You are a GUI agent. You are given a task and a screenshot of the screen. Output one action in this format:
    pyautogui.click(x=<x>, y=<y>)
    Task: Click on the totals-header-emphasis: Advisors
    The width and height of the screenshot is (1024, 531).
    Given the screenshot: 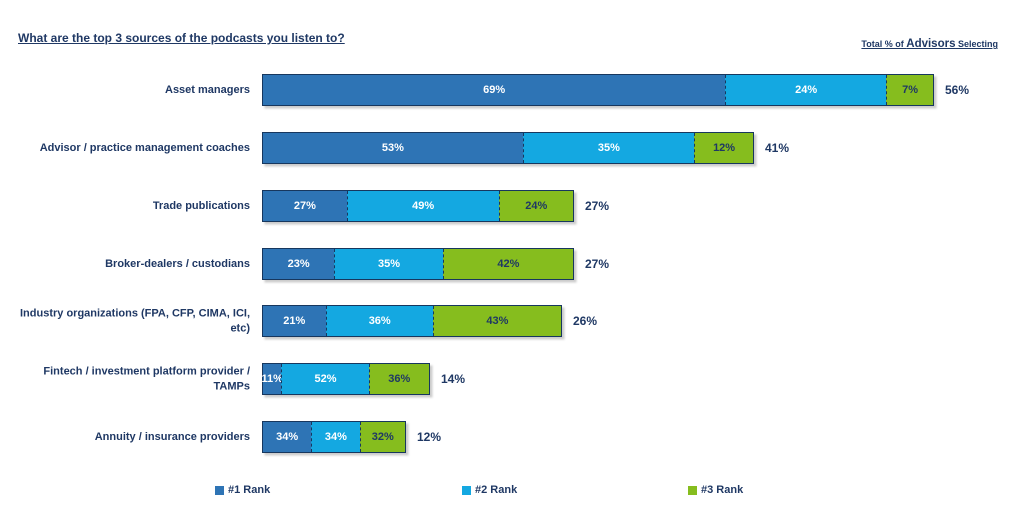 What is the action you would take?
    pyautogui.click(x=931, y=44)
    